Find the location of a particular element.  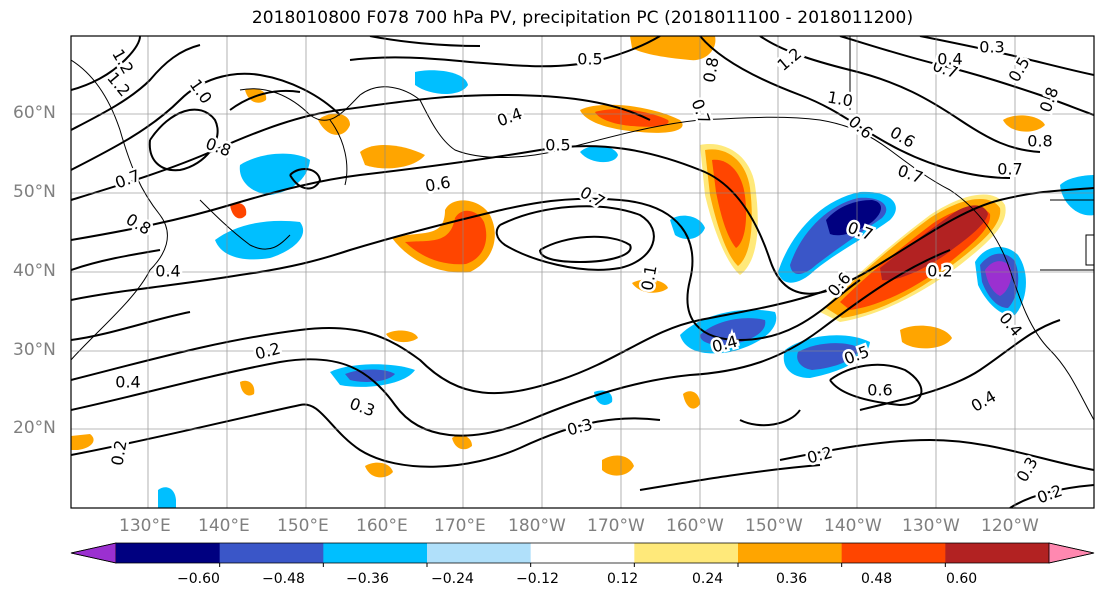

contour-label: 0.2 is located at coordinates (118, 453).